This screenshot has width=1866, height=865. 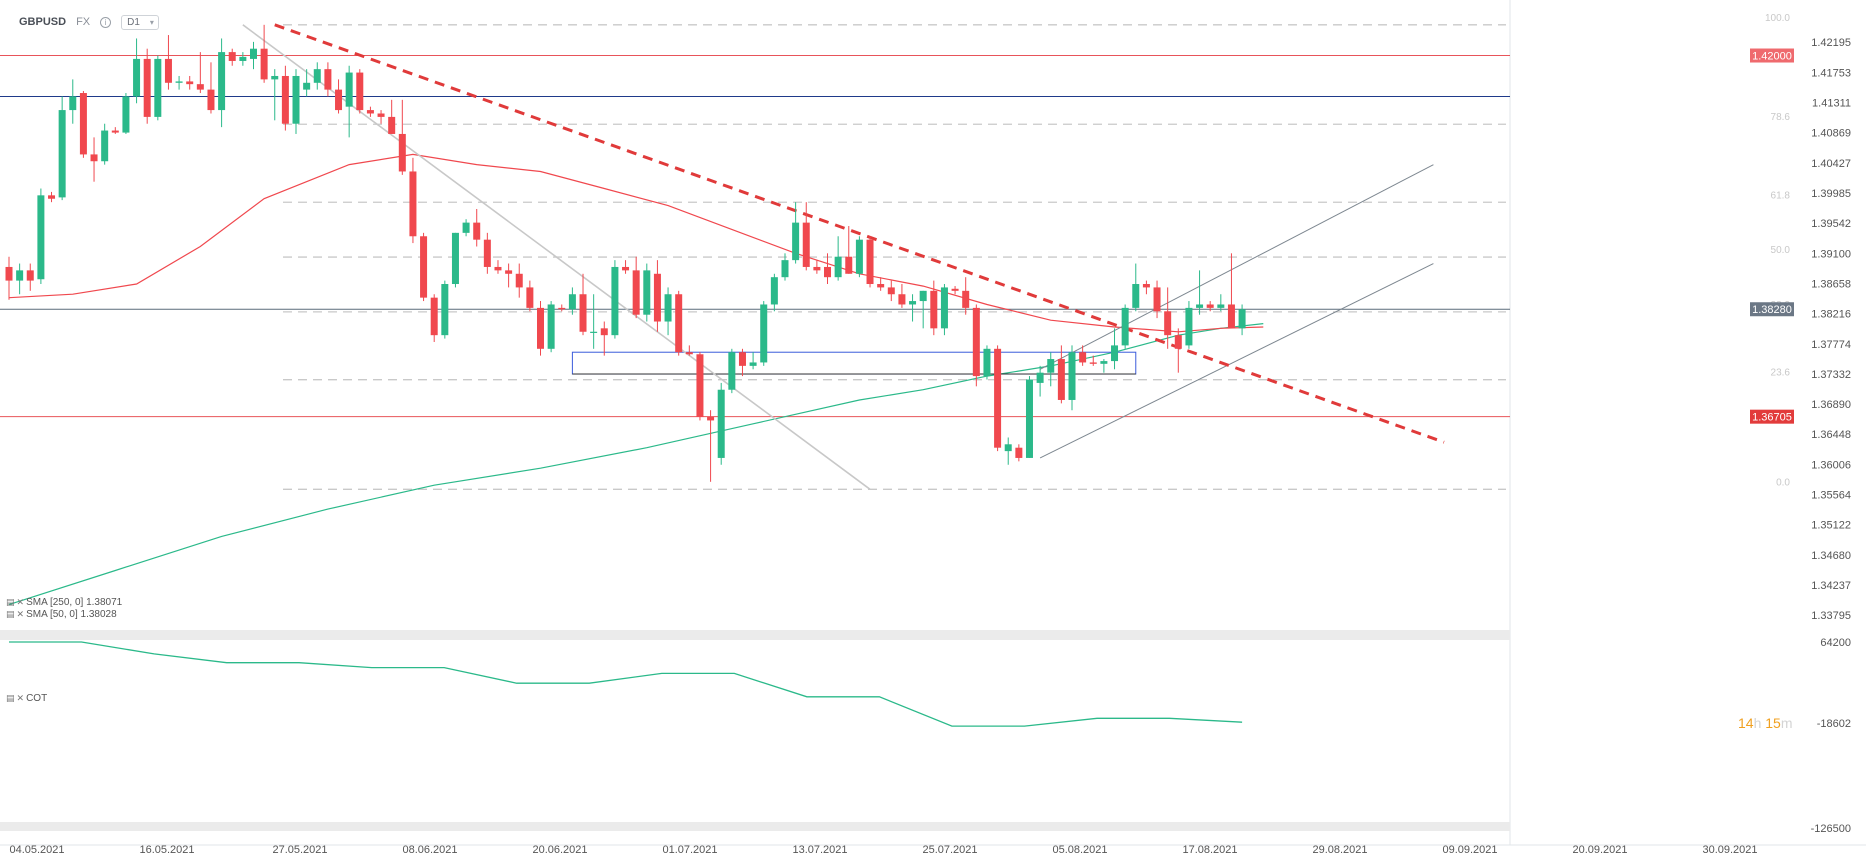 I want to click on fib-level-label: 0.0, so click(x=1783, y=482).